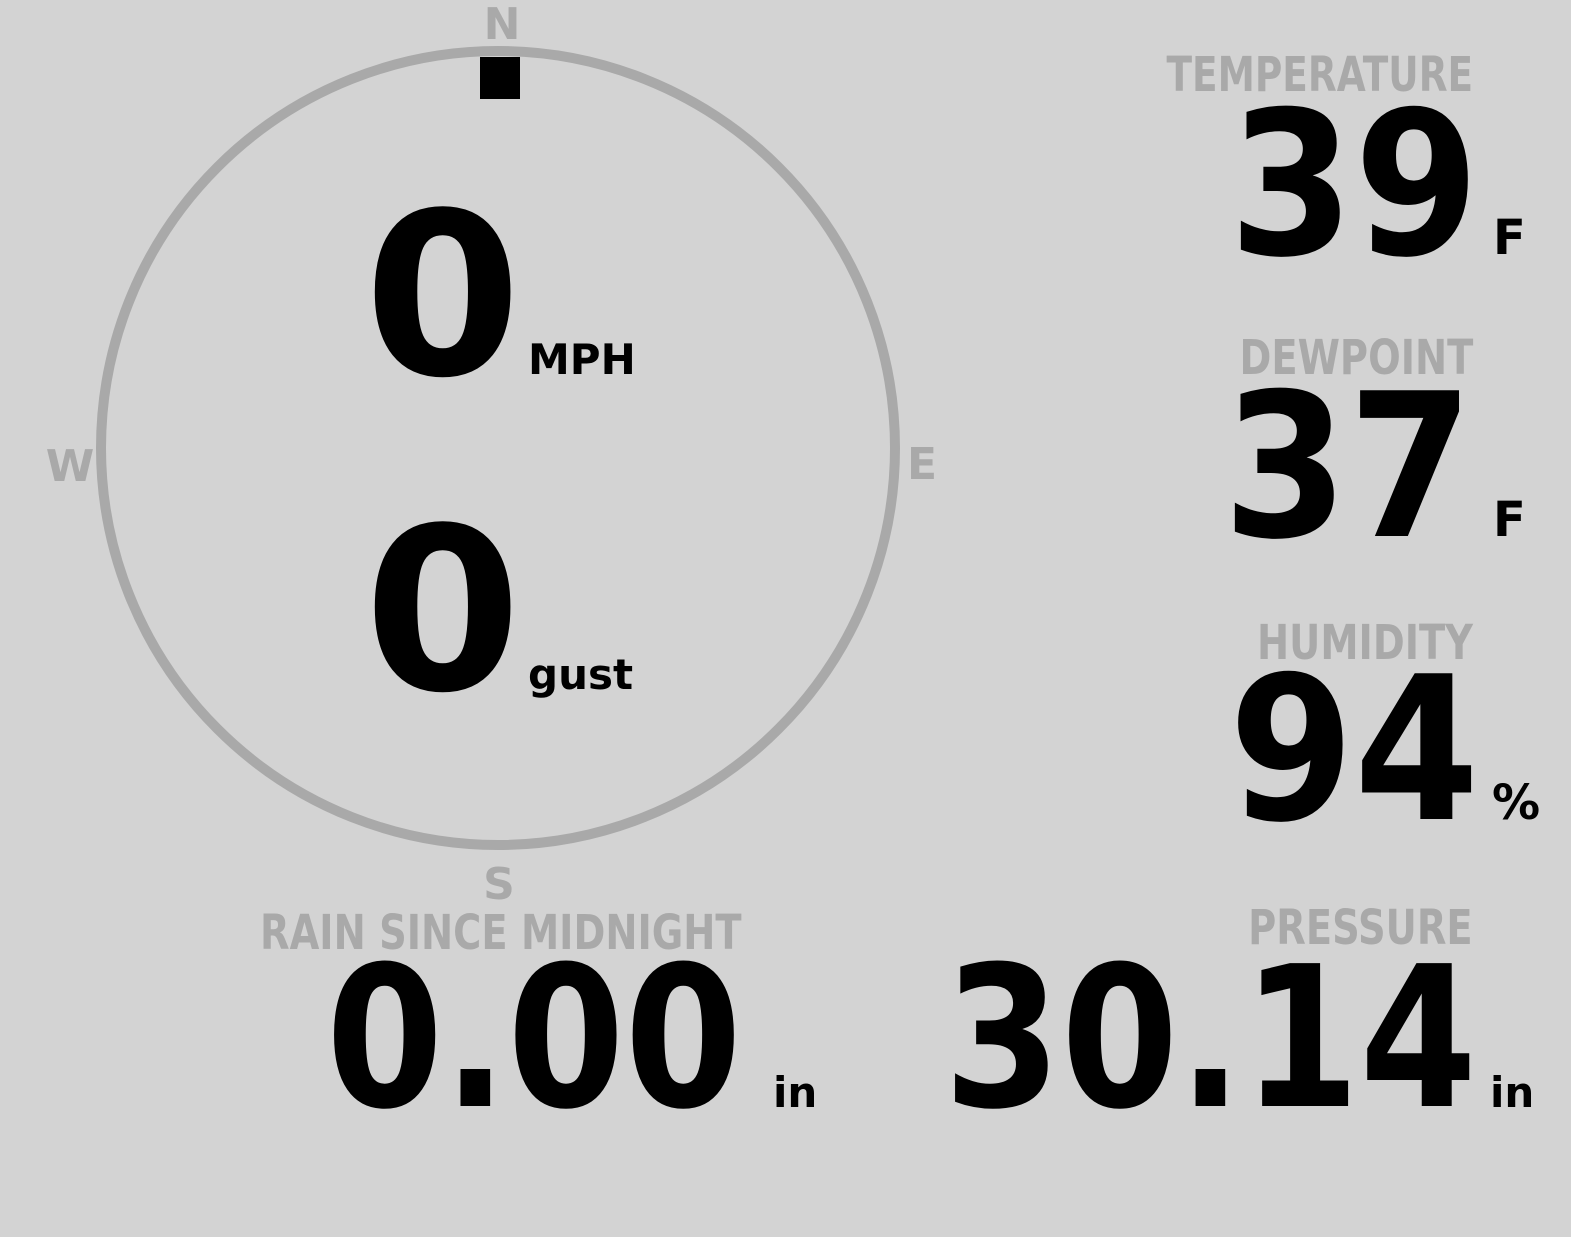  Describe the element at coordinates (499, 884) in the screenshot. I see `compass-south-label: S` at that location.